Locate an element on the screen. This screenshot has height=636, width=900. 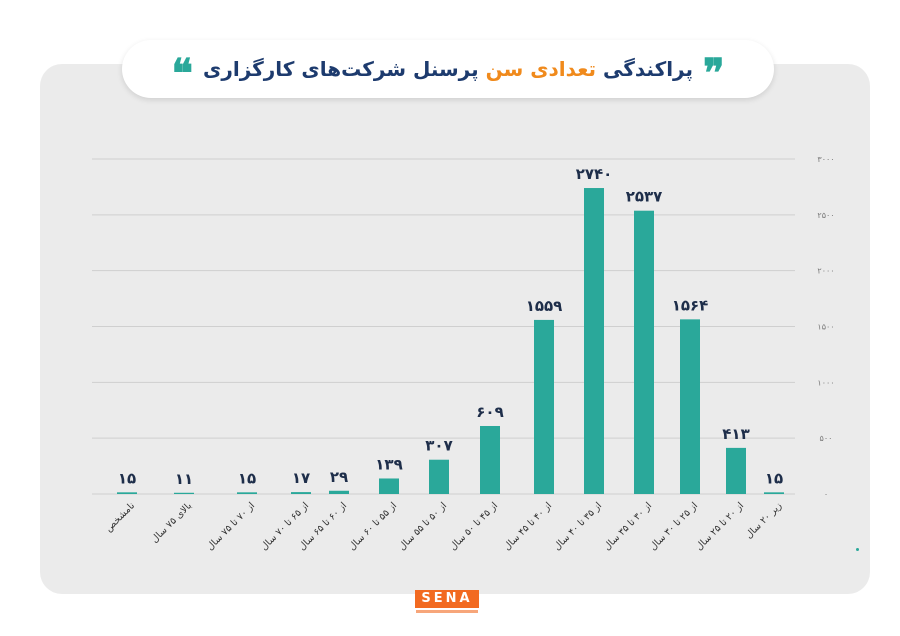
bar-value-label: ۱۳۹ is located at coordinates (388, 464).